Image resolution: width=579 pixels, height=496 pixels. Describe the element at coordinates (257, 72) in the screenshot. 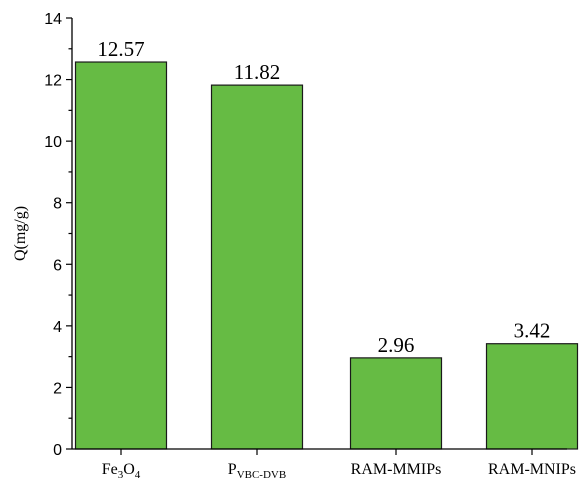

I see `bar-value-label: 11.82` at that location.